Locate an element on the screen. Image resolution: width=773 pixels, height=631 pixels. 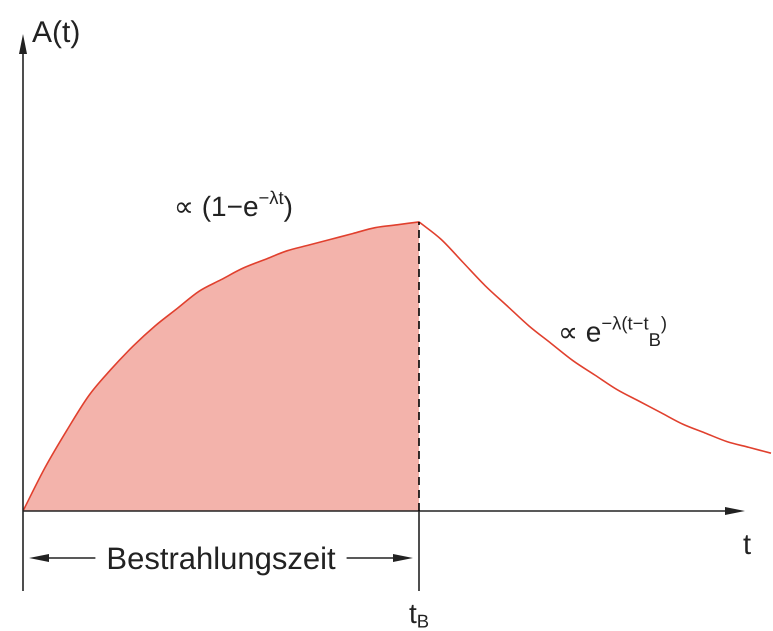
x-axis-title: t is located at coordinates (747, 545).